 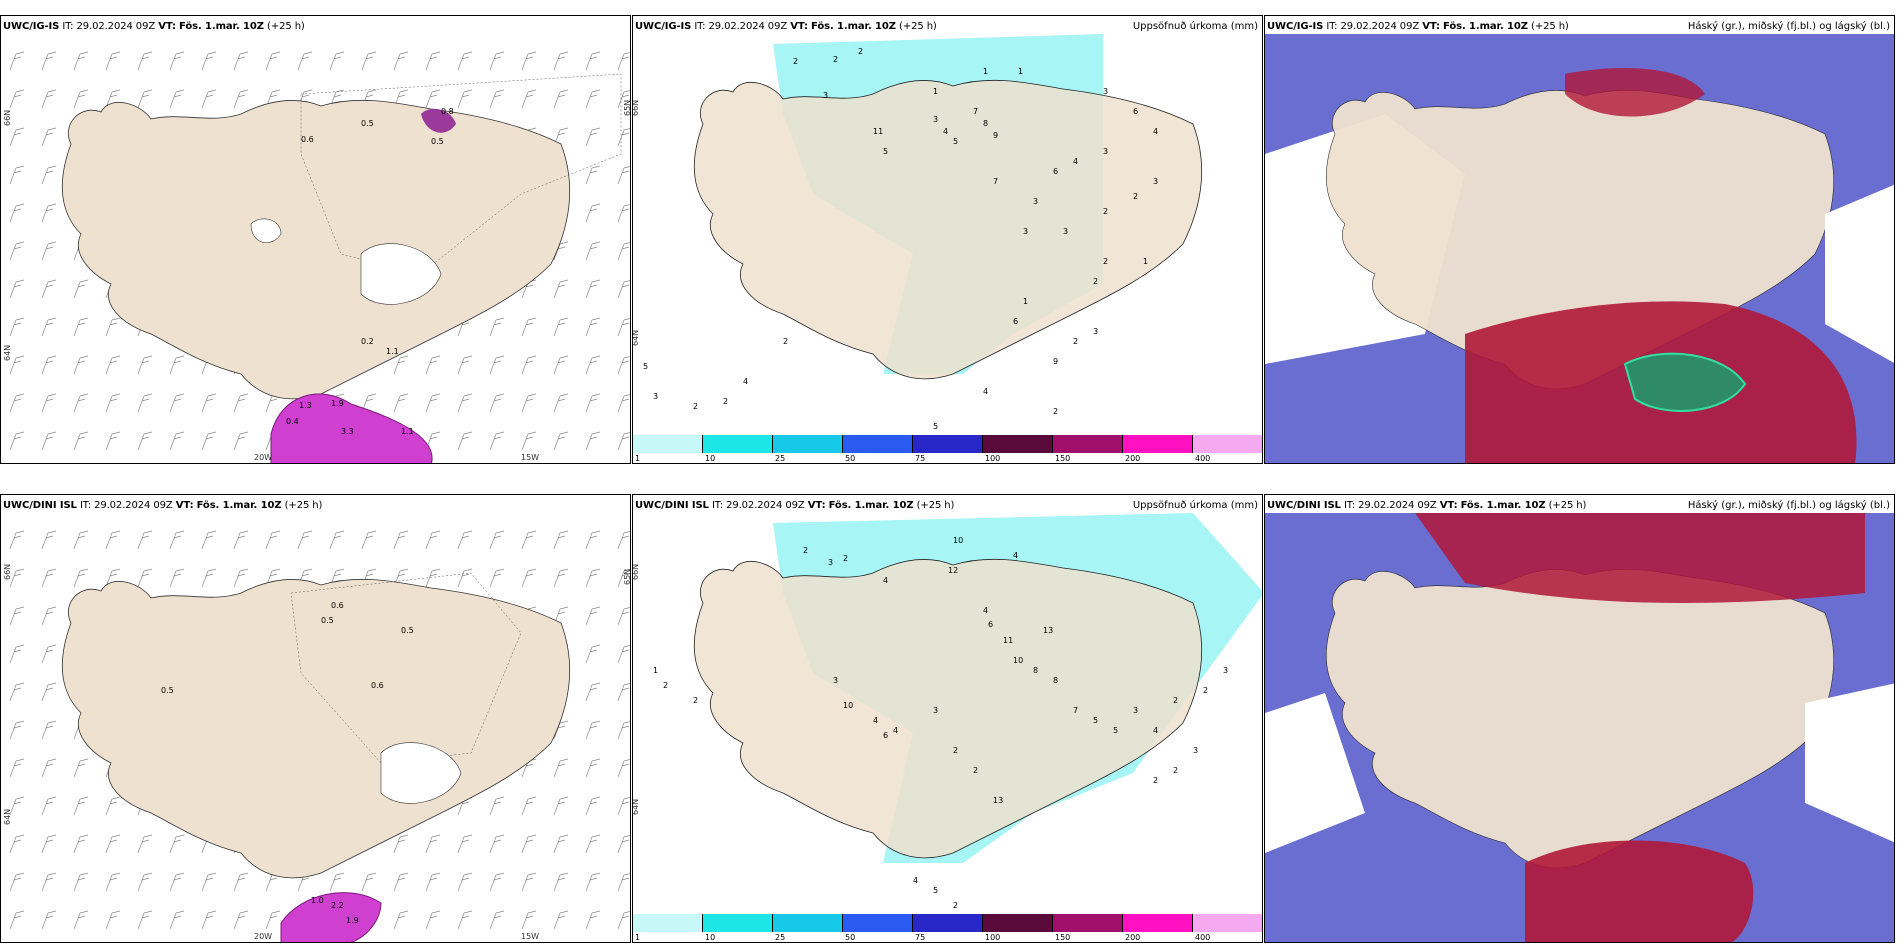 I want to click on value-label: 4, so click(x=875, y=720).